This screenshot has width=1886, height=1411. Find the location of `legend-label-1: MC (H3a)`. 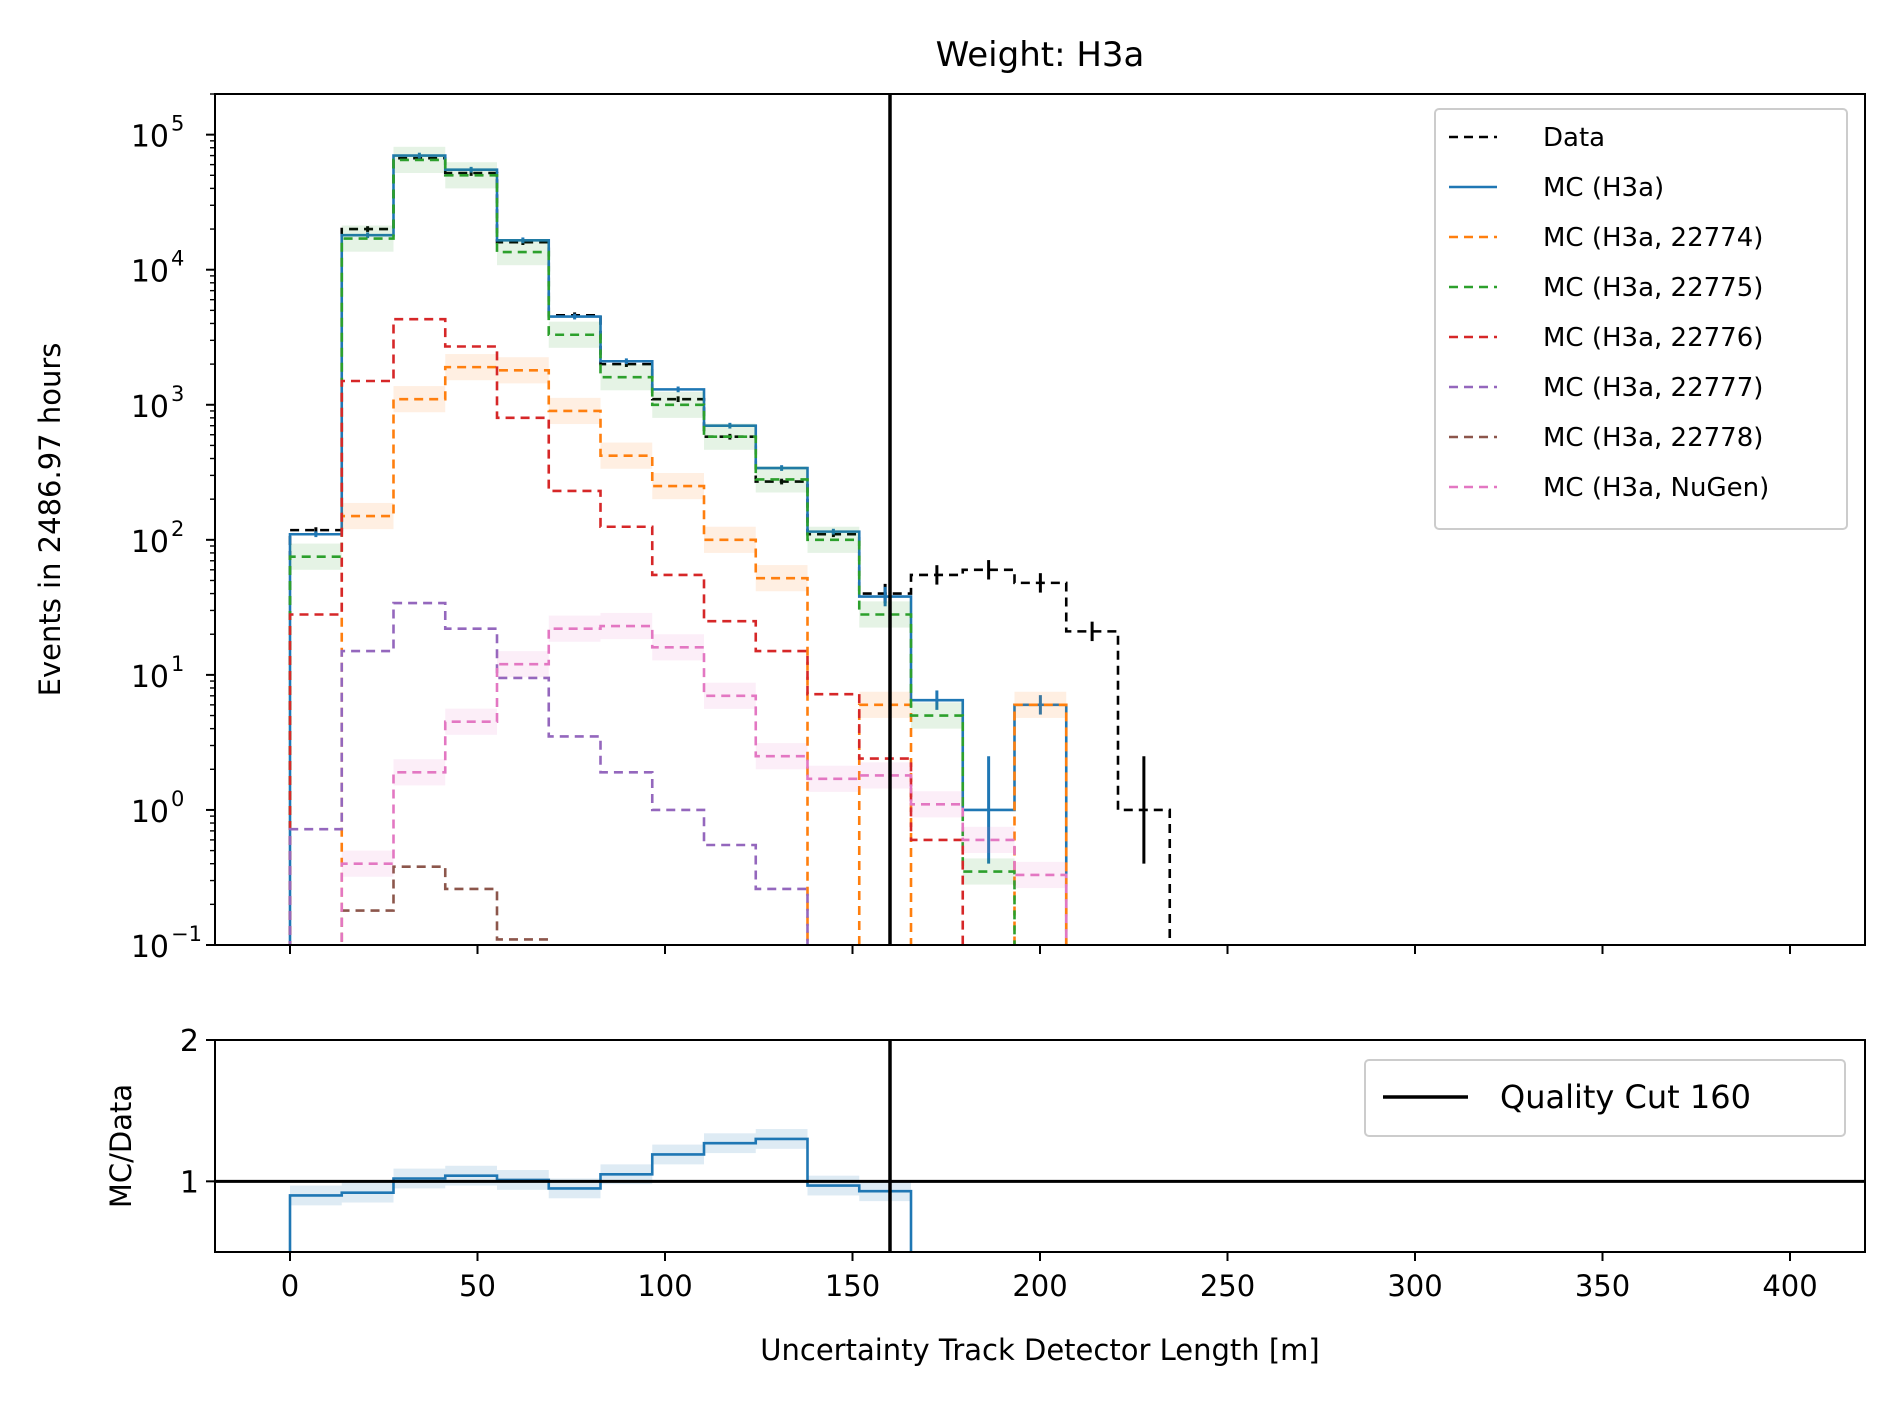

legend-label-1: MC (H3a) is located at coordinates (1603, 188).